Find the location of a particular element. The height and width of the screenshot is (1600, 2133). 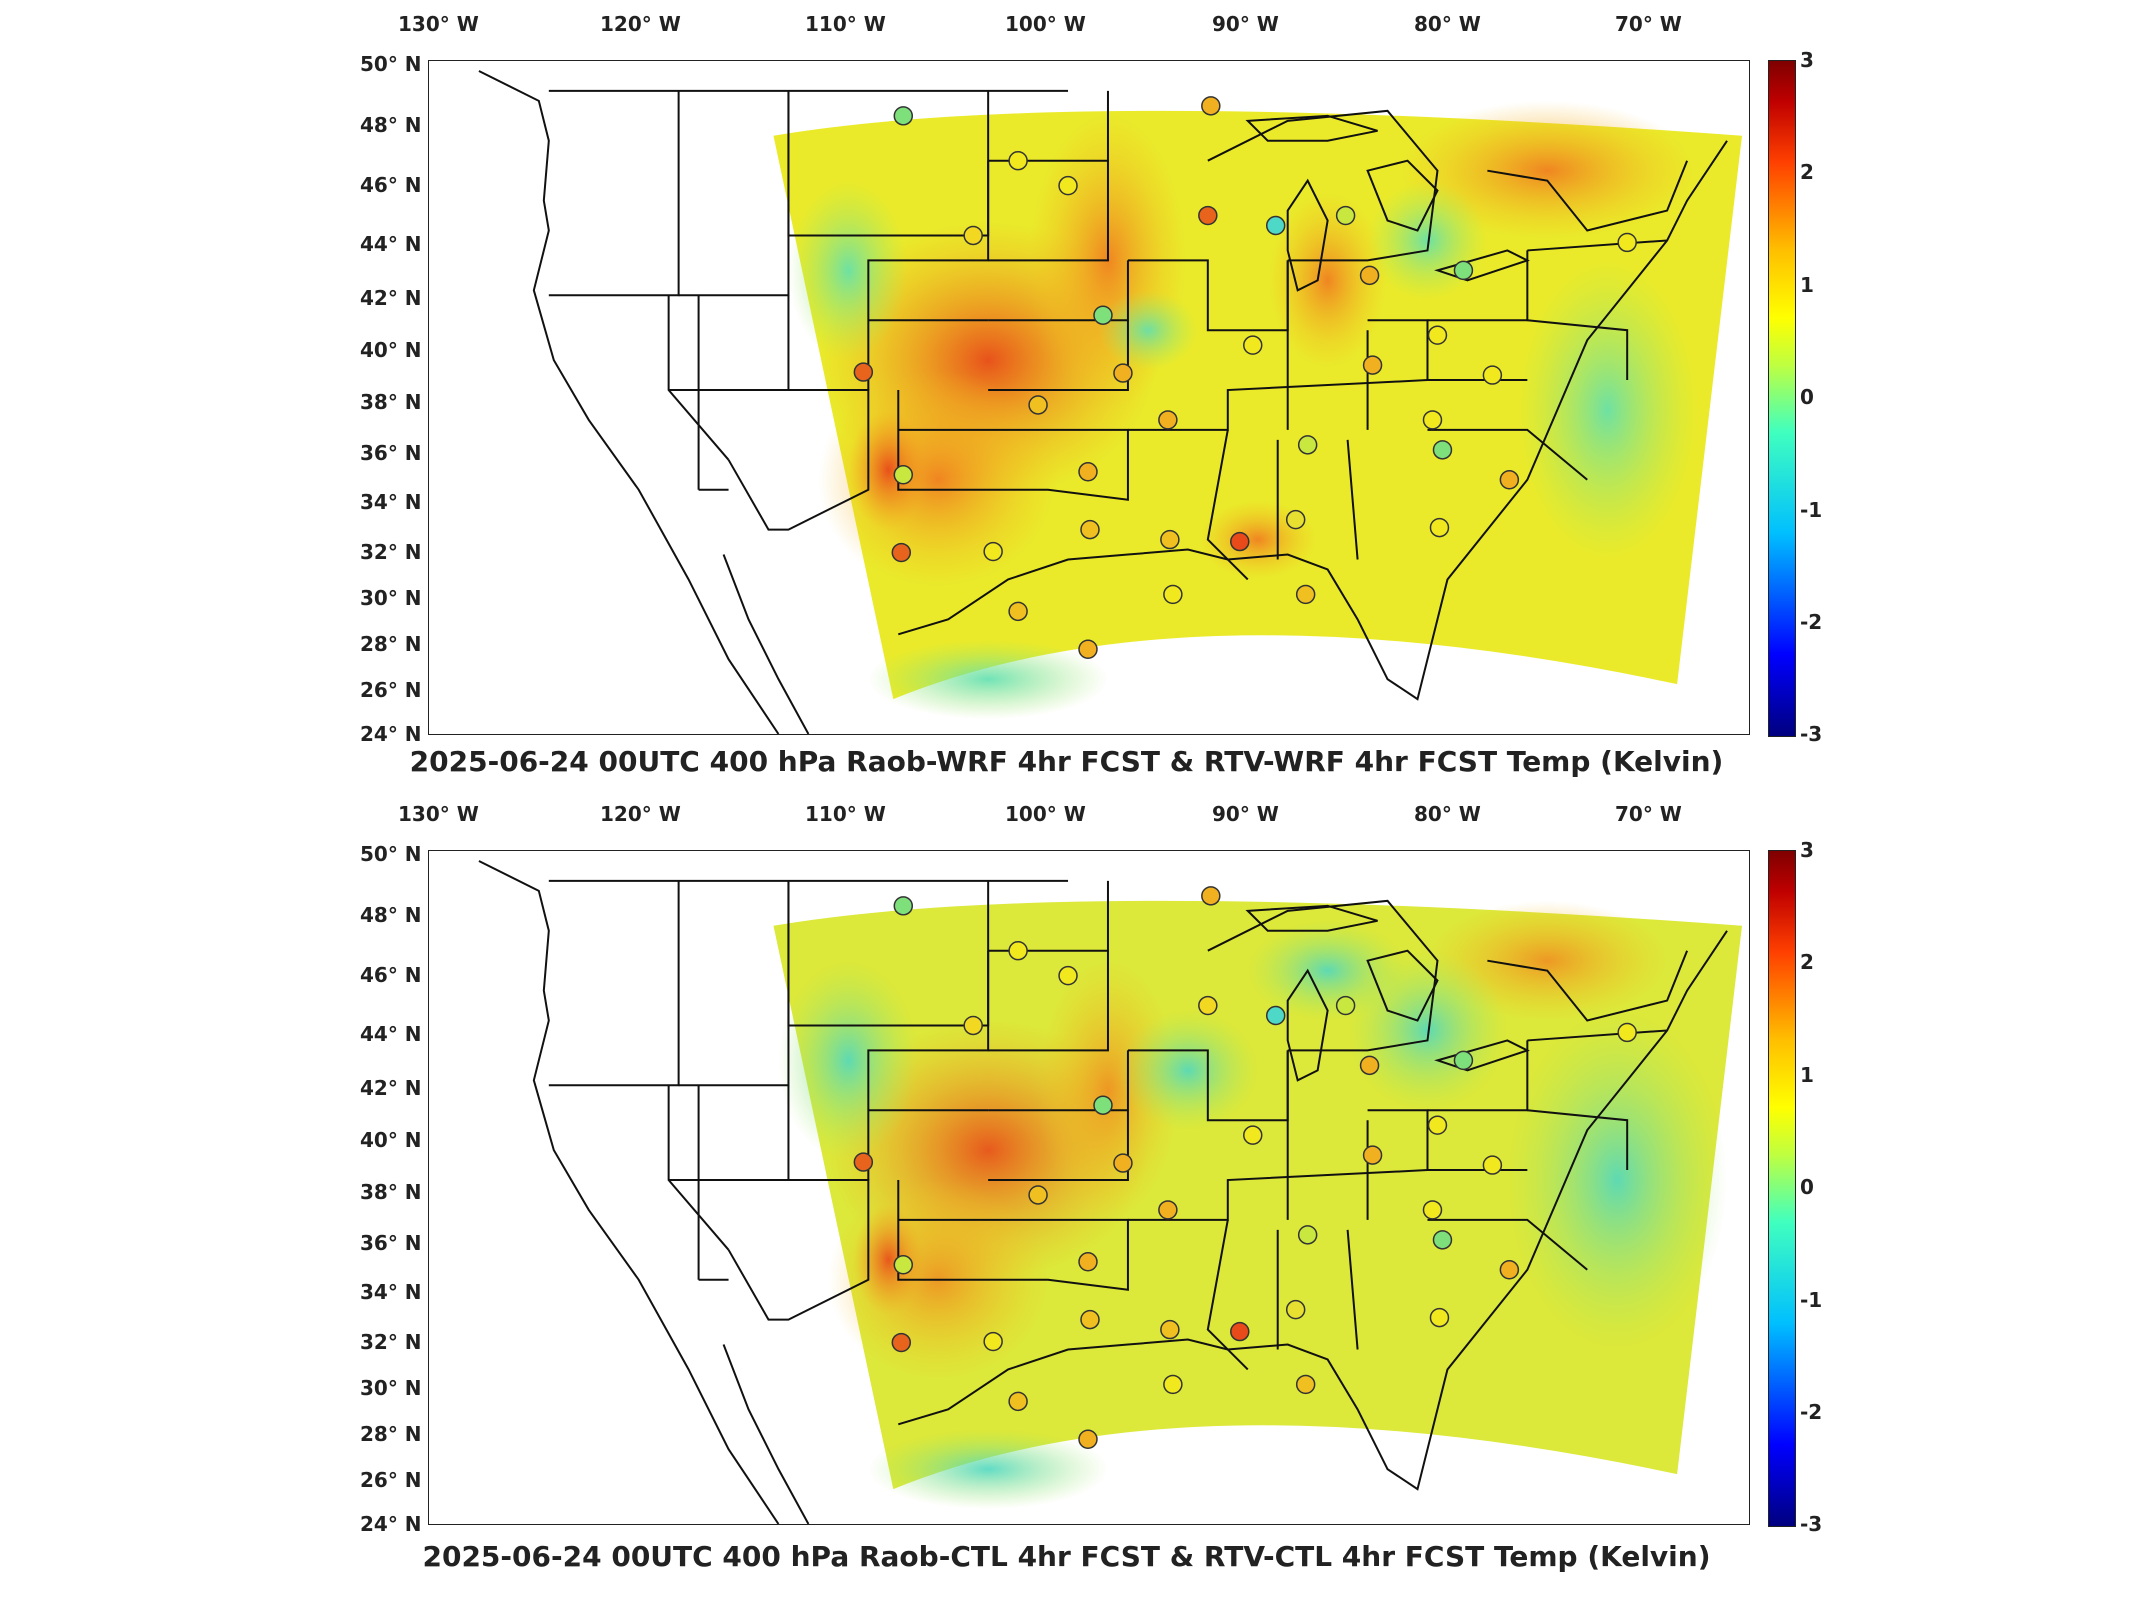

lat-label: 36° N is located at coordinates (391, 1243).